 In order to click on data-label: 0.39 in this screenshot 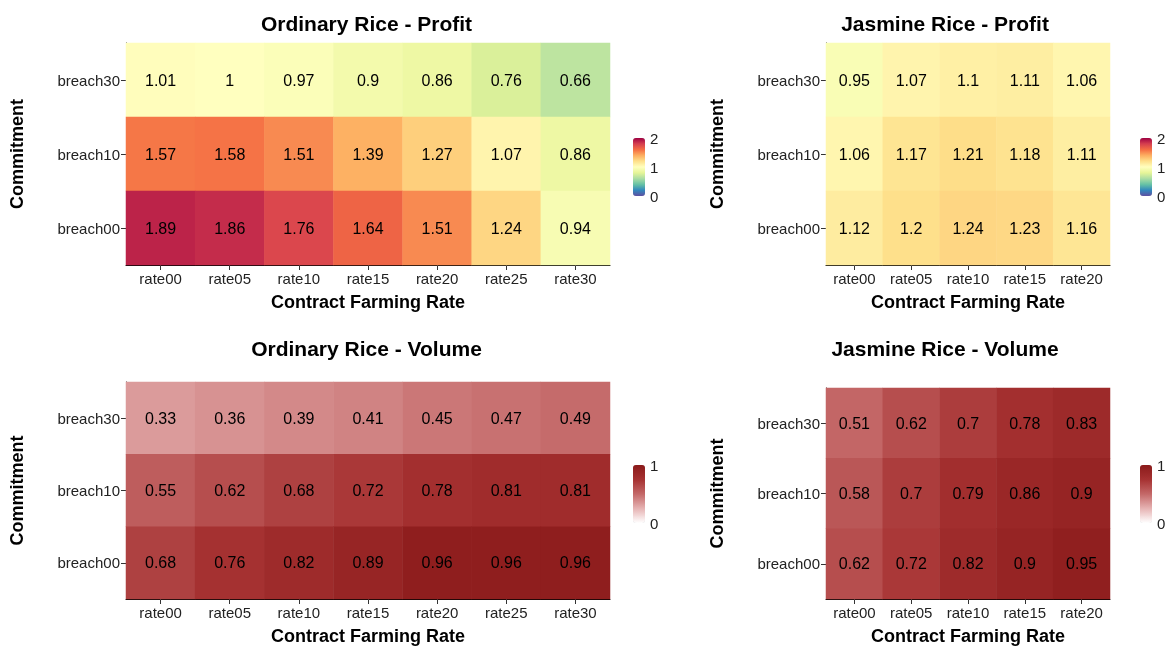, I will do `click(299, 418)`.